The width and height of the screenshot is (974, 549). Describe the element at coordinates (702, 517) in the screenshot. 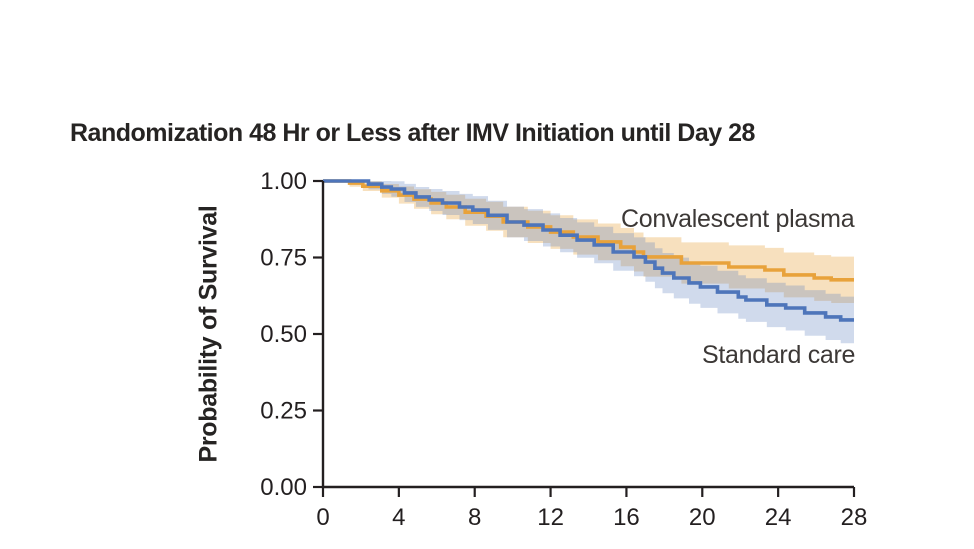

I see `x-tick-label: 20` at that location.